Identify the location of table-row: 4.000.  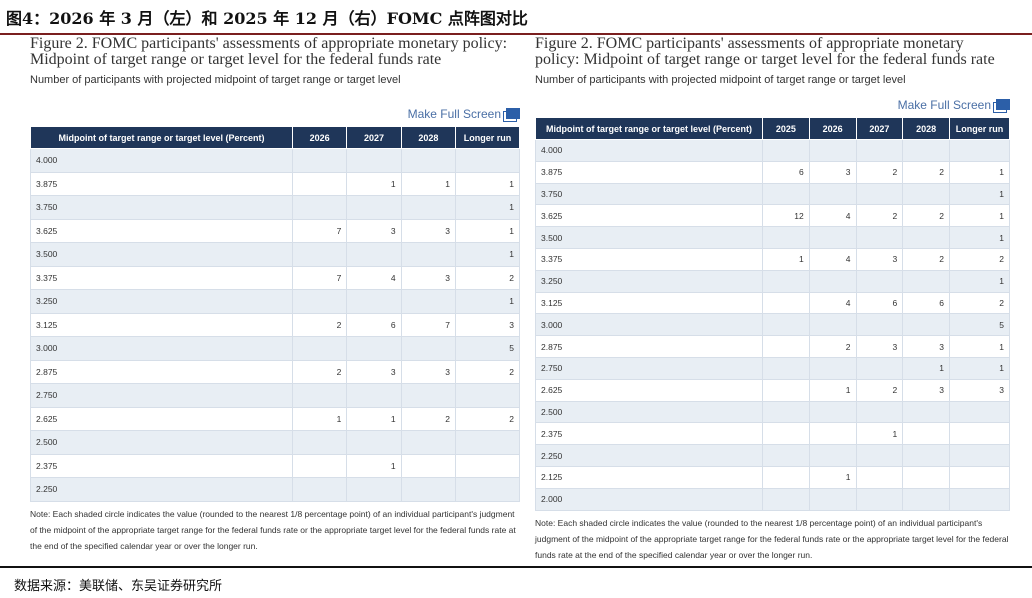
(275, 160).